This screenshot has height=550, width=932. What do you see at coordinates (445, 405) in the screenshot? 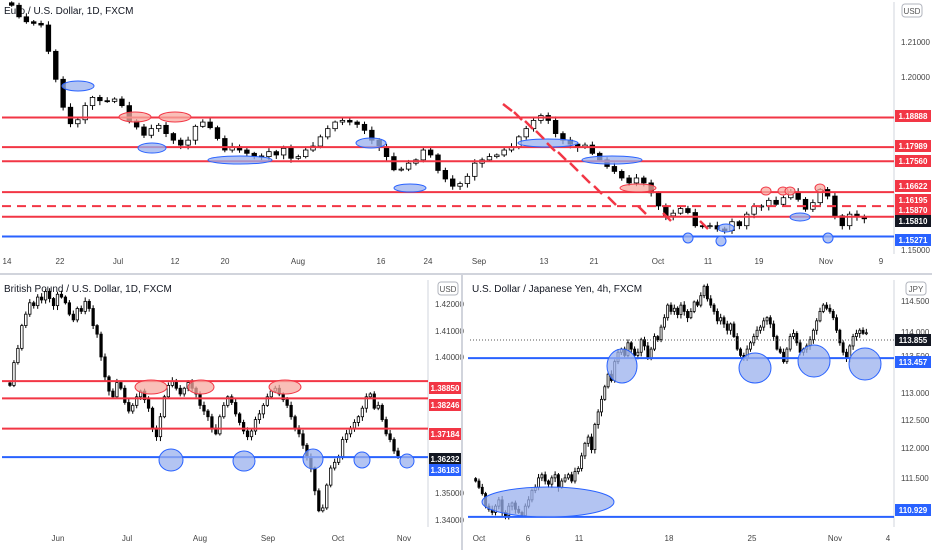
I see `svg-text: 1.38246` at bounding box center [445, 405].